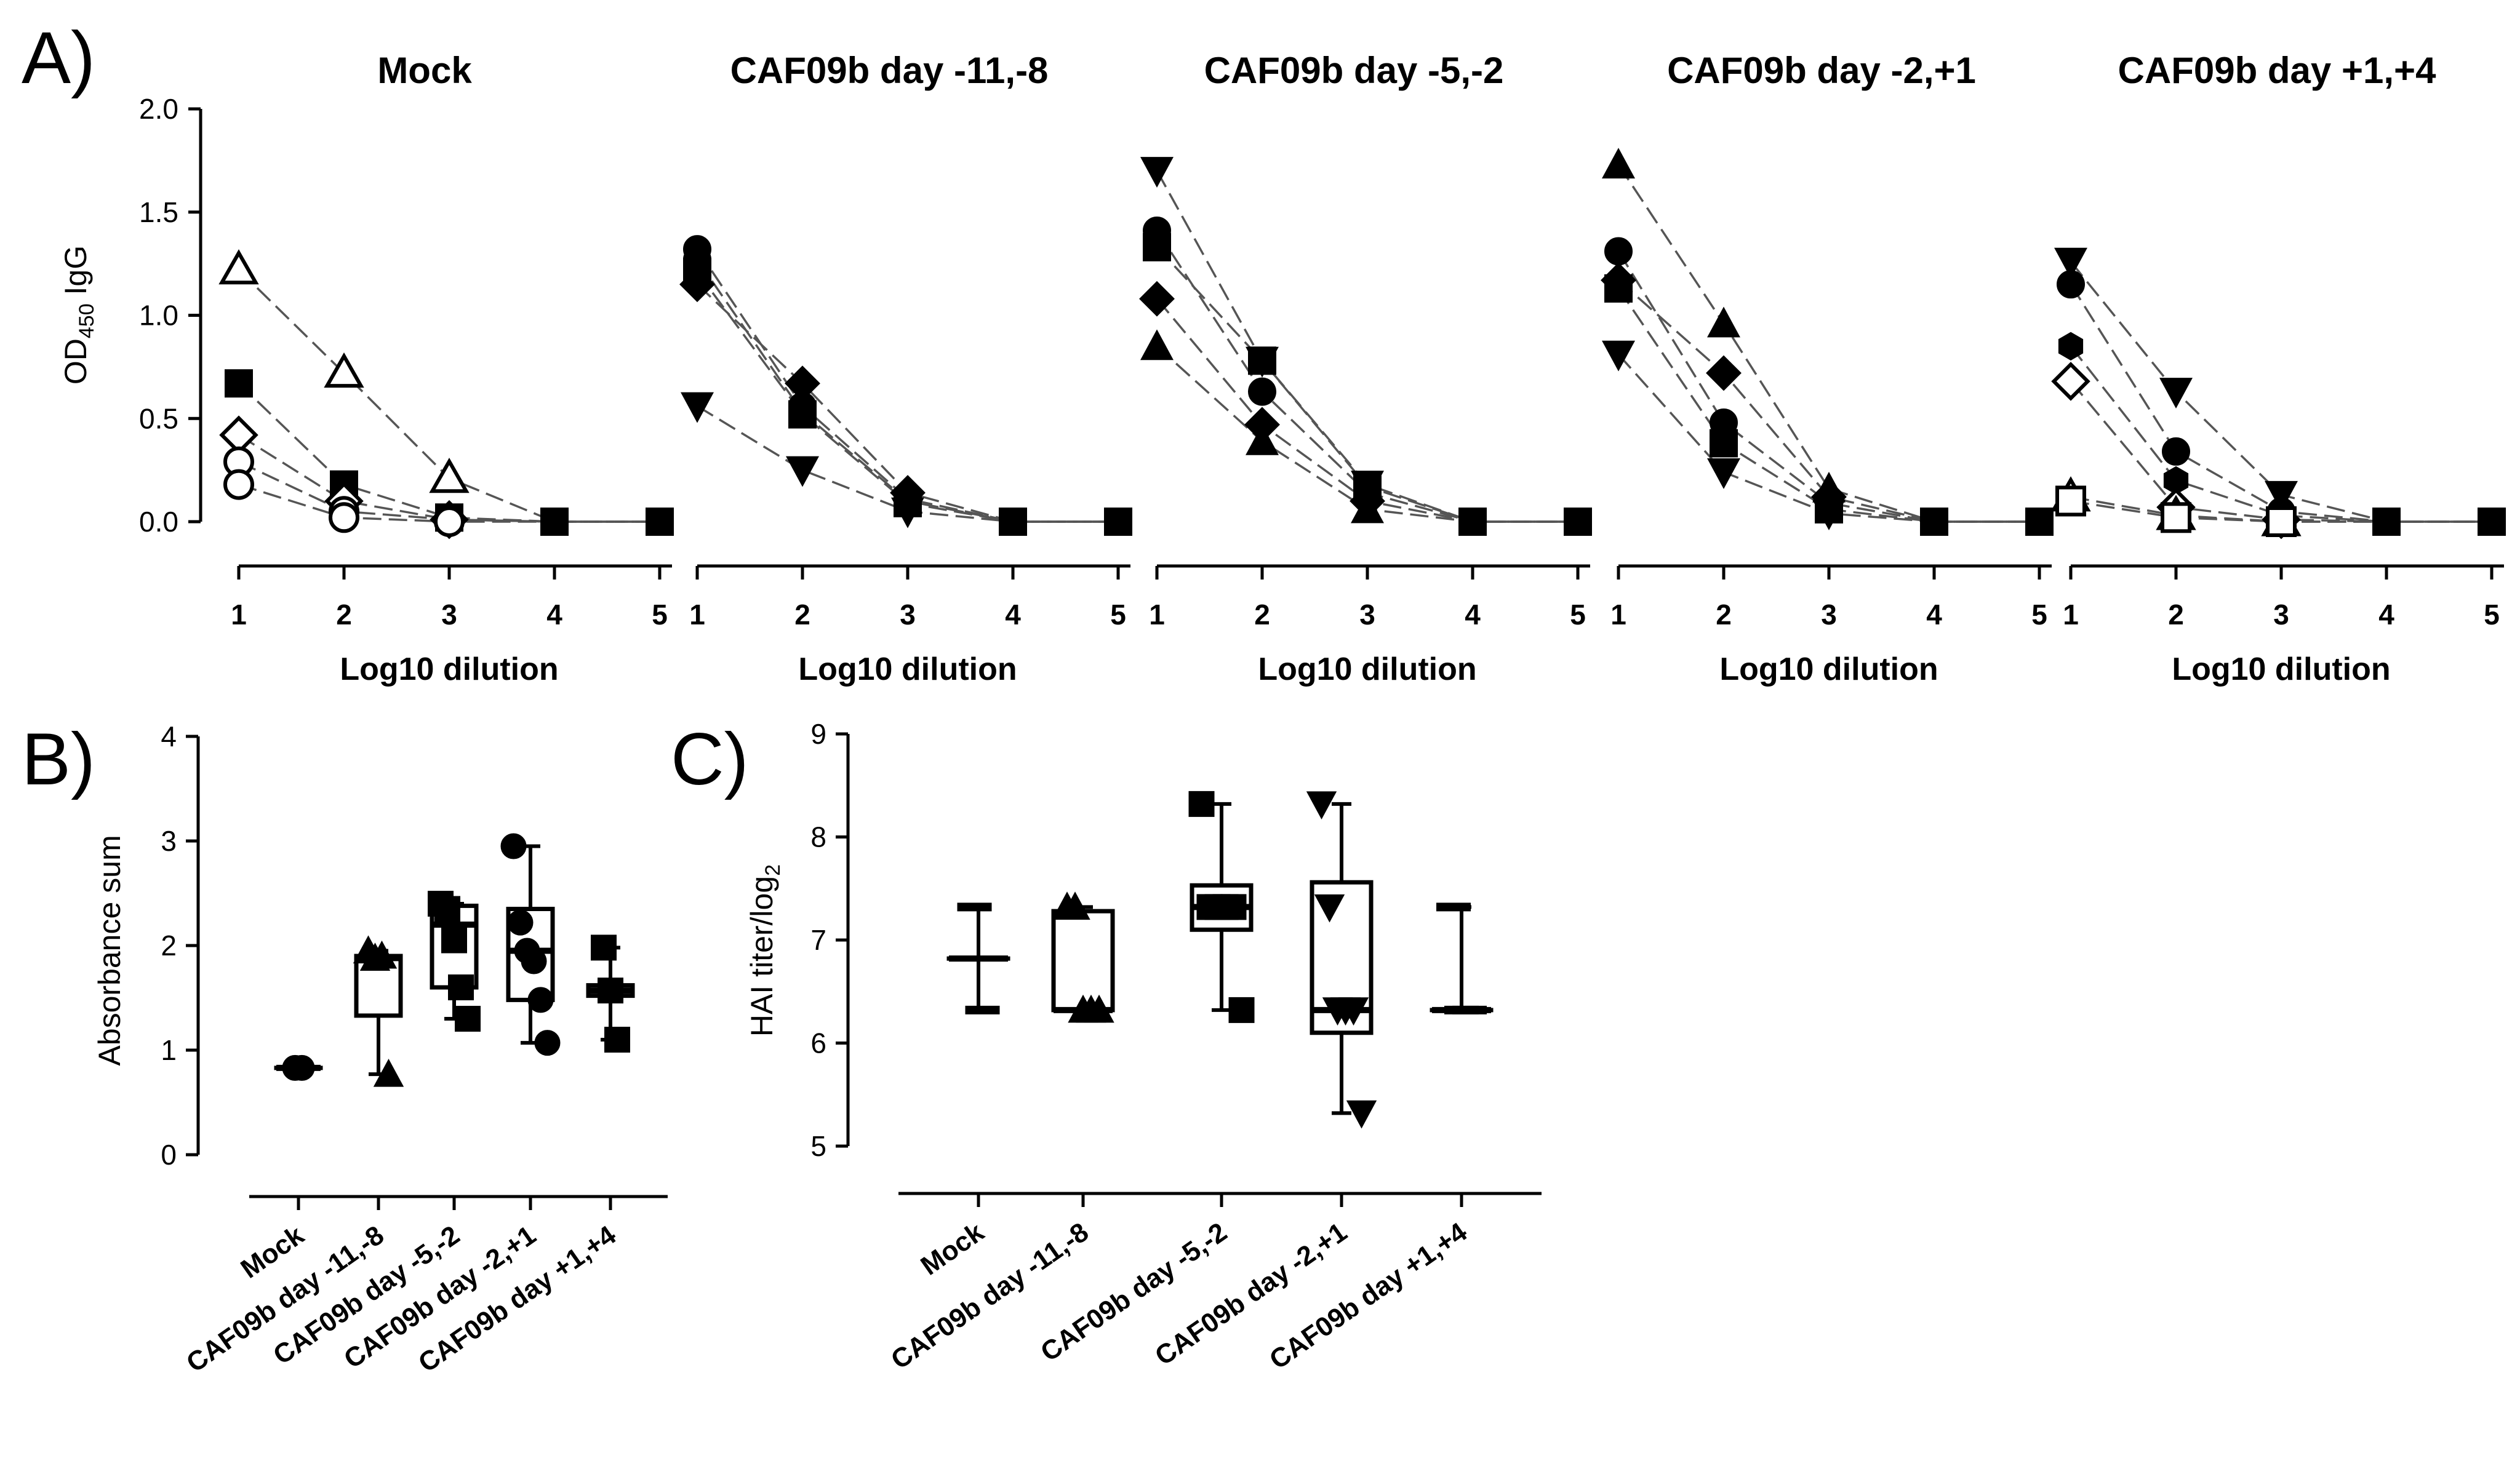 This screenshot has height=1466, width=2520. What do you see at coordinates (158, 418) in the screenshot?
I see `panel-a-y-tick-label: 0.5` at bounding box center [158, 418].